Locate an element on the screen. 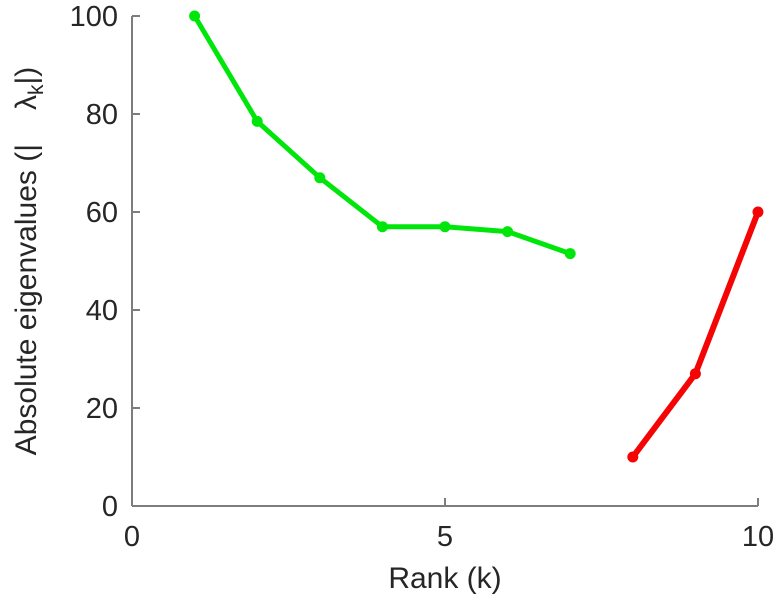 The width and height of the screenshot is (782, 600). y-axis-label: Absolute eigenvalues (| λk|) is located at coordinates (29, 261).